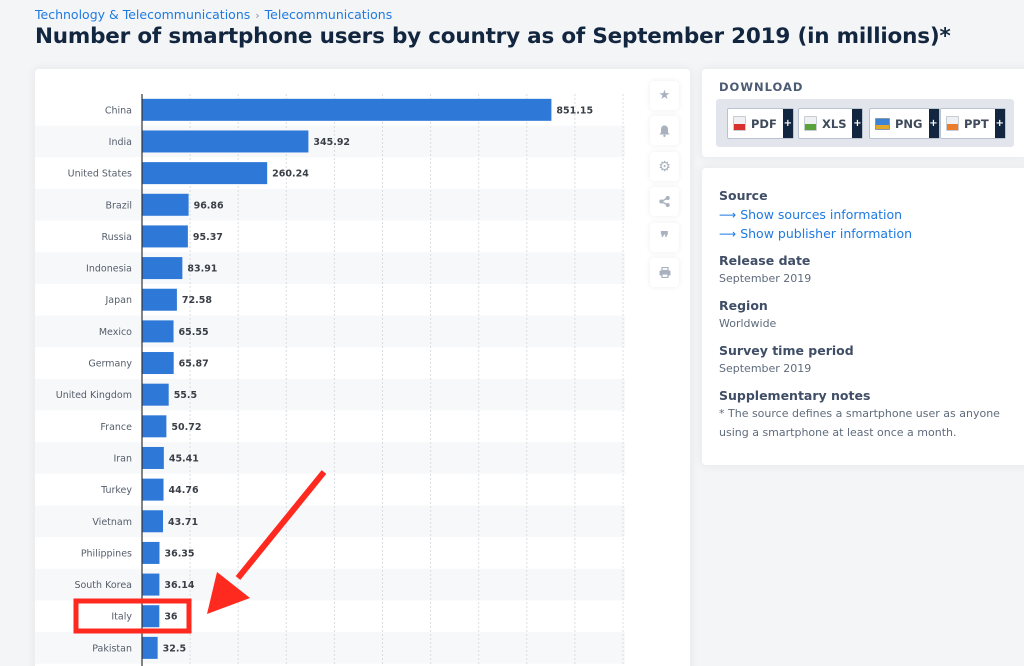 This screenshot has height=666, width=1024. What do you see at coordinates (186, 427) in the screenshot?
I see `value-label: 50.72` at bounding box center [186, 427].